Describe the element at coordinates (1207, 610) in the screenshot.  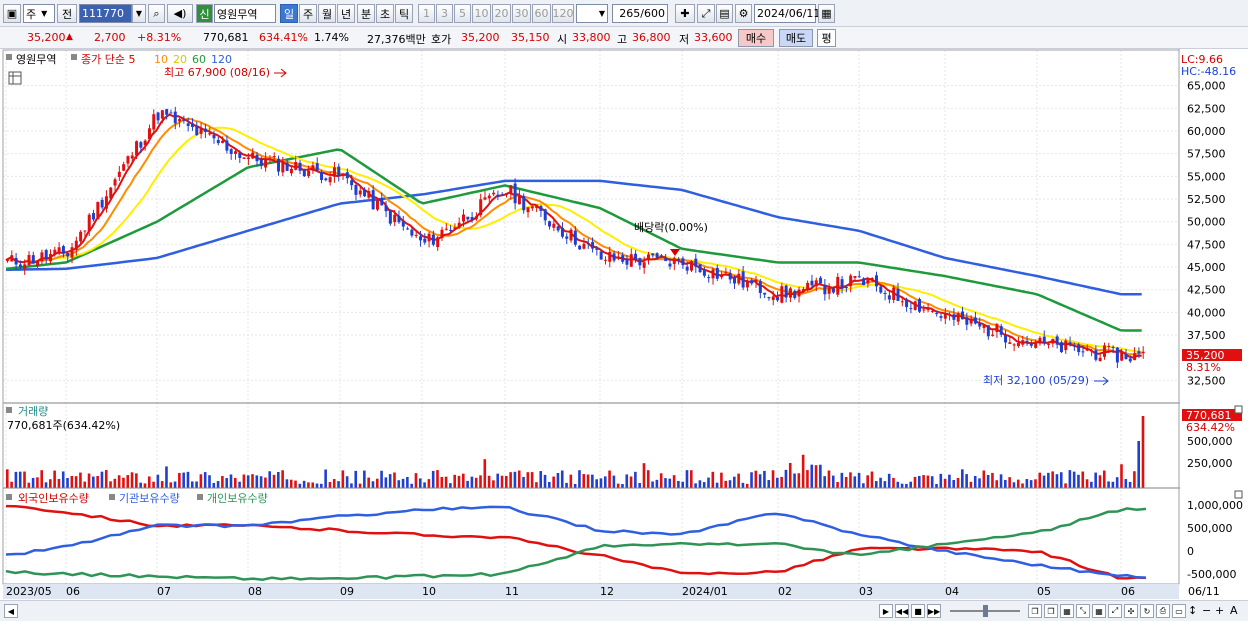
I see `zoom-out-icon: −` at that location.